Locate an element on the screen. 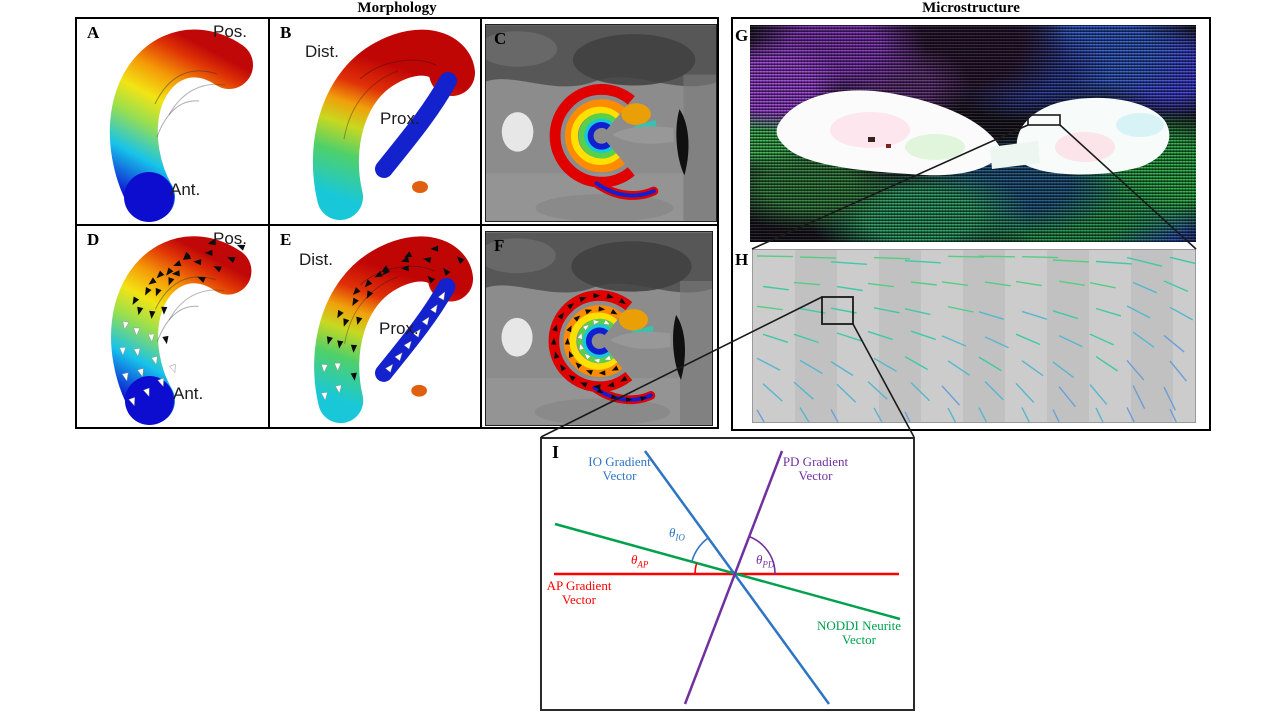 This screenshot has height=720, width=1280. pd-label-line2: Vector is located at coordinates (815, 475).